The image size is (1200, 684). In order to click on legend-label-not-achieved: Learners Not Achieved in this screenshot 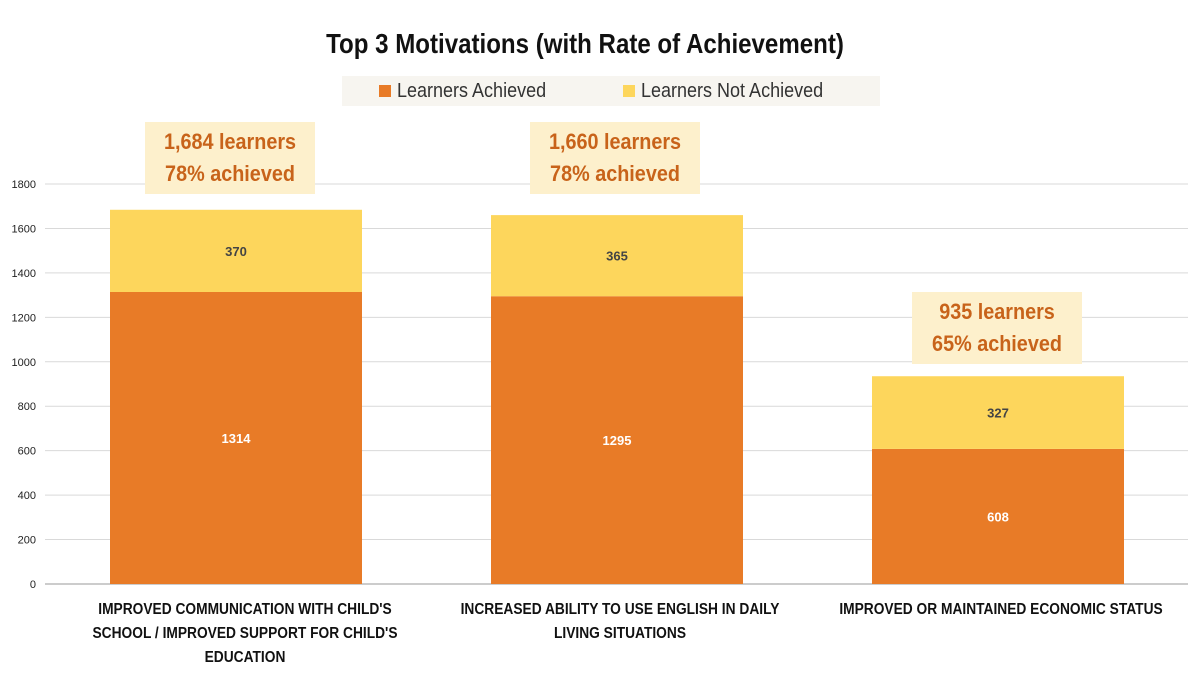, I will do `click(731, 90)`.